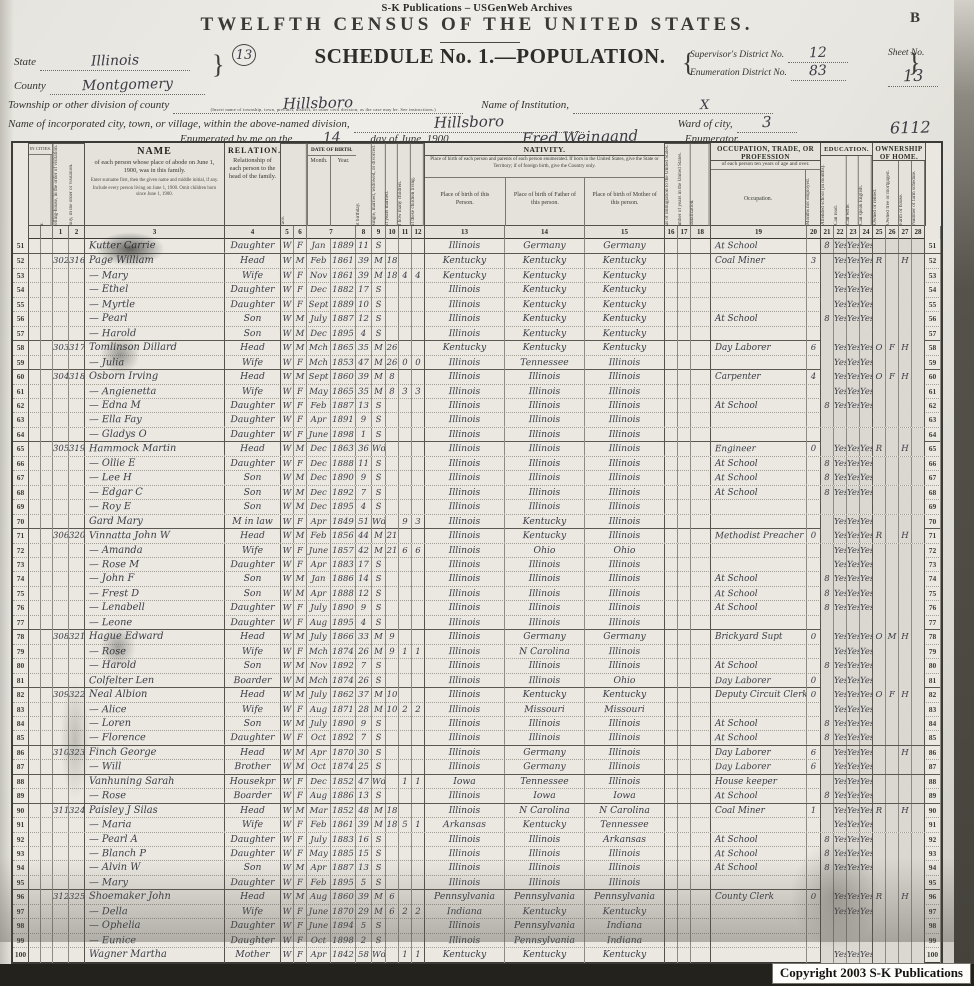 The height and width of the screenshot is (986, 974). Describe the element at coordinates (814, 261) in the screenshot. I see `cell-mne: 3` at that location.